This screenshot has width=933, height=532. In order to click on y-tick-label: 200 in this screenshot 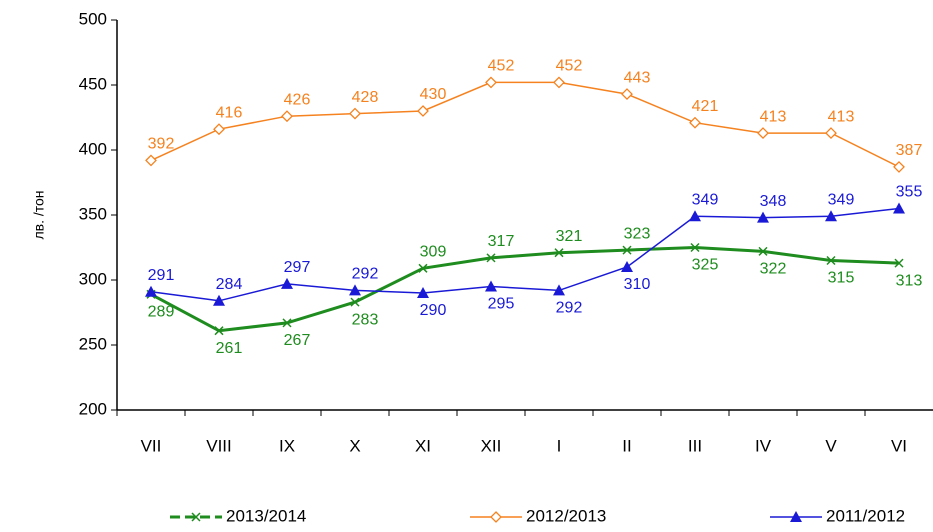, I will do `click(93, 408)`.